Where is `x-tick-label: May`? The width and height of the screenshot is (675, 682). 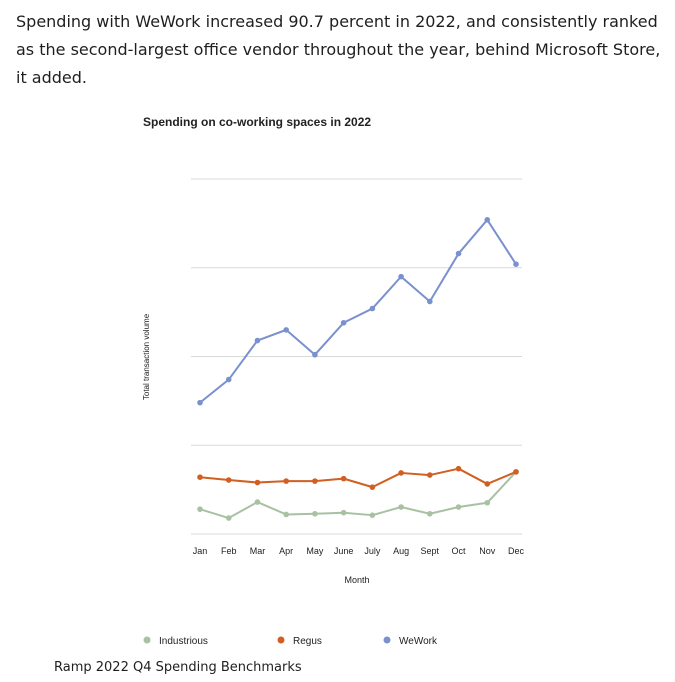 x-tick-label: May is located at coordinates (315, 551).